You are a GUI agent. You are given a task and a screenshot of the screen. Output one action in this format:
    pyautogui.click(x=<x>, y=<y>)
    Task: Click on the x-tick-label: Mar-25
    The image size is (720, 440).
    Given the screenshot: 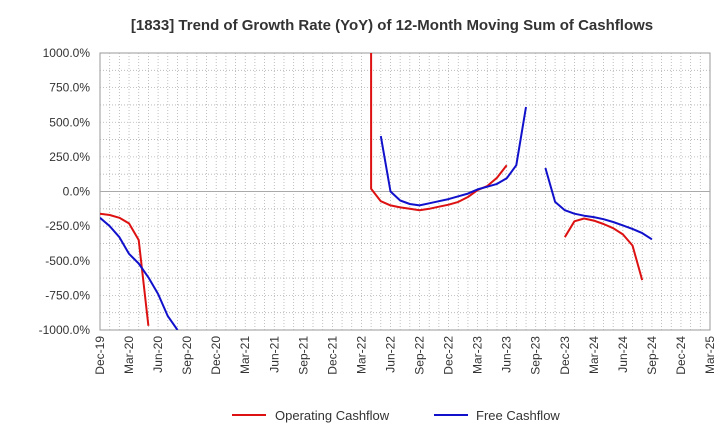 What is the action you would take?
    pyautogui.click(x=710, y=355)
    